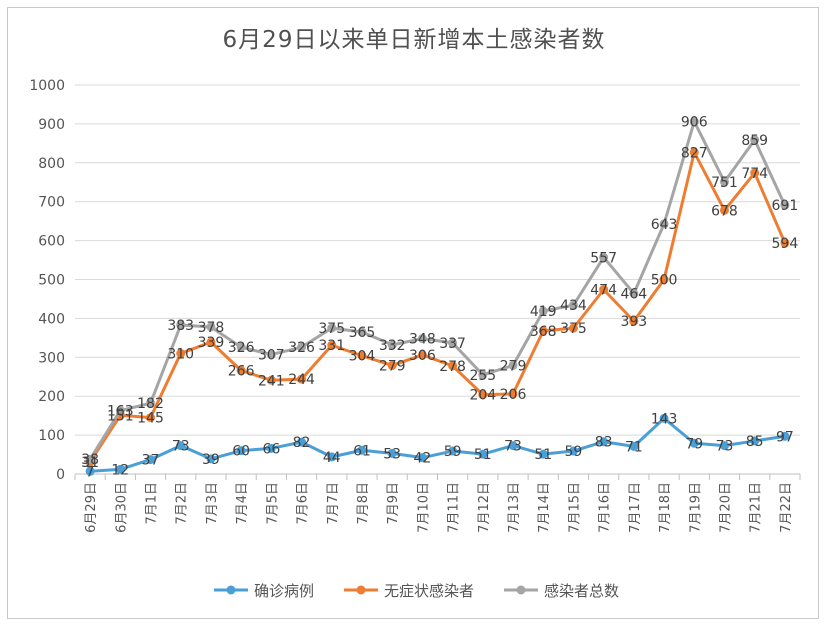 The height and width of the screenshot is (629, 828). Describe the element at coordinates (484, 507) in the screenshot. I see `x-tick-label: 7月12日` at that location.